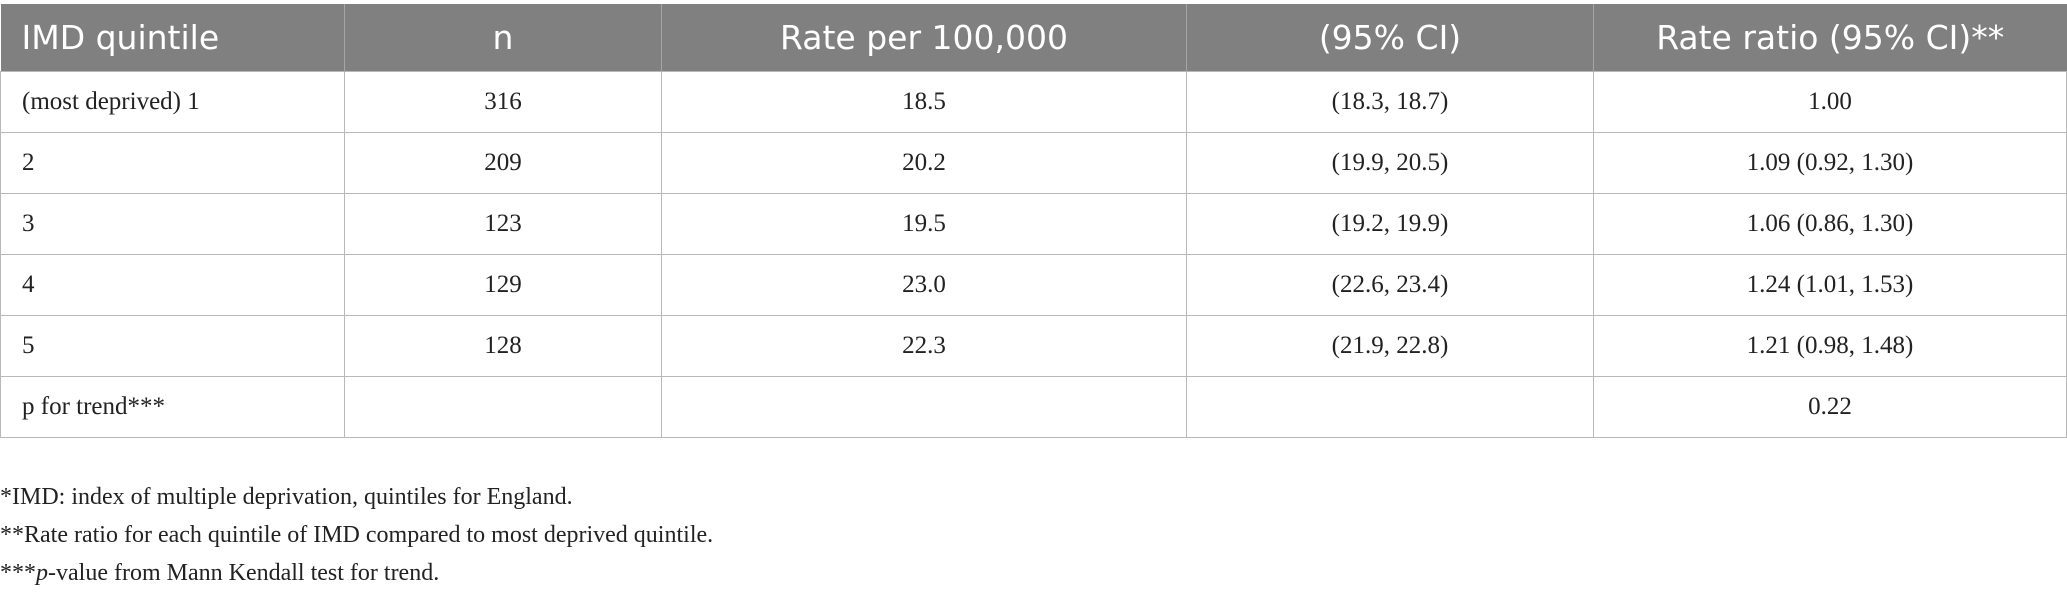  I want to click on footnote-p-value-prefix: ***, so click(18, 573).